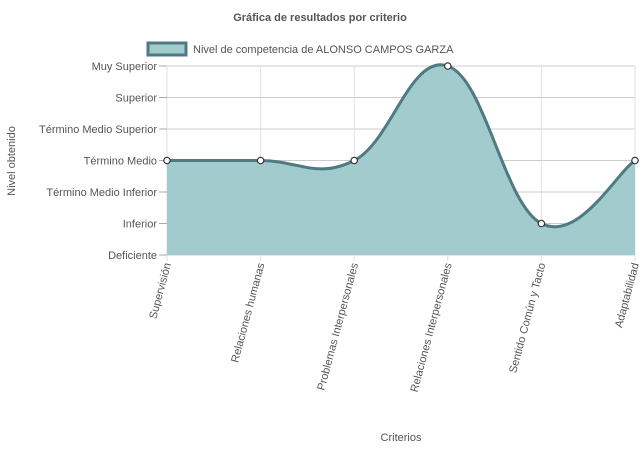  What do you see at coordinates (626, 296) in the screenshot?
I see `x-tick-label: Adaptabilidad` at bounding box center [626, 296].